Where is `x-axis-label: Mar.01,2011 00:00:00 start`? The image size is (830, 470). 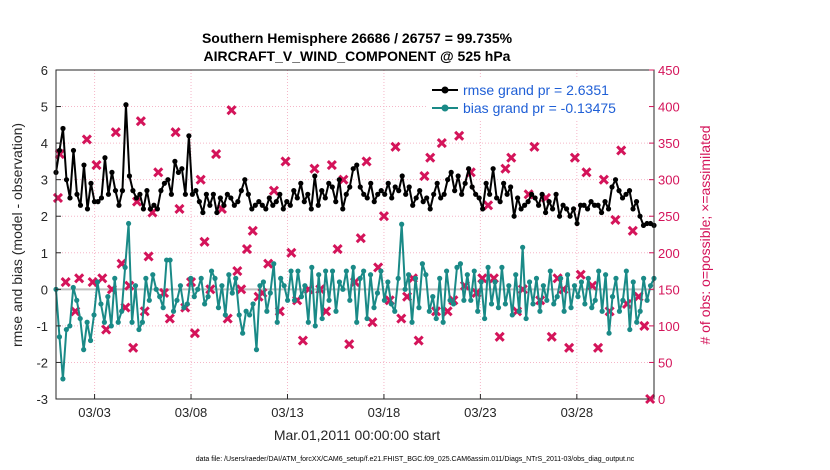
x-axis-label: Mar.01,2011 00:00:00 start is located at coordinates (357, 435).